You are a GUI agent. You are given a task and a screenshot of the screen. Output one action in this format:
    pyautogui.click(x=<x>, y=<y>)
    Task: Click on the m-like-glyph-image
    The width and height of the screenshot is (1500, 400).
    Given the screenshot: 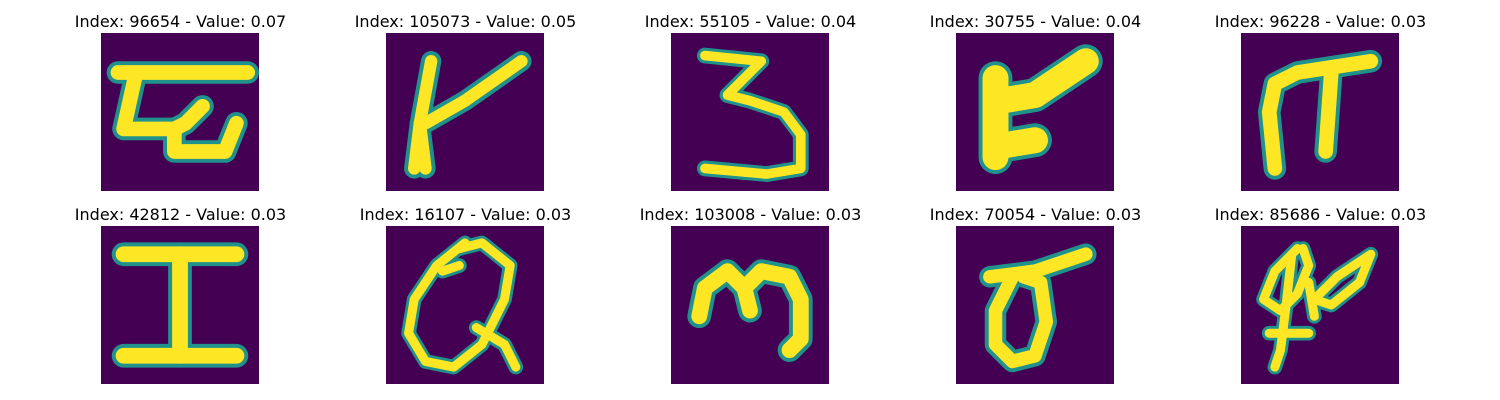 What is the action you would take?
    pyautogui.click(x=750, y=305)
    